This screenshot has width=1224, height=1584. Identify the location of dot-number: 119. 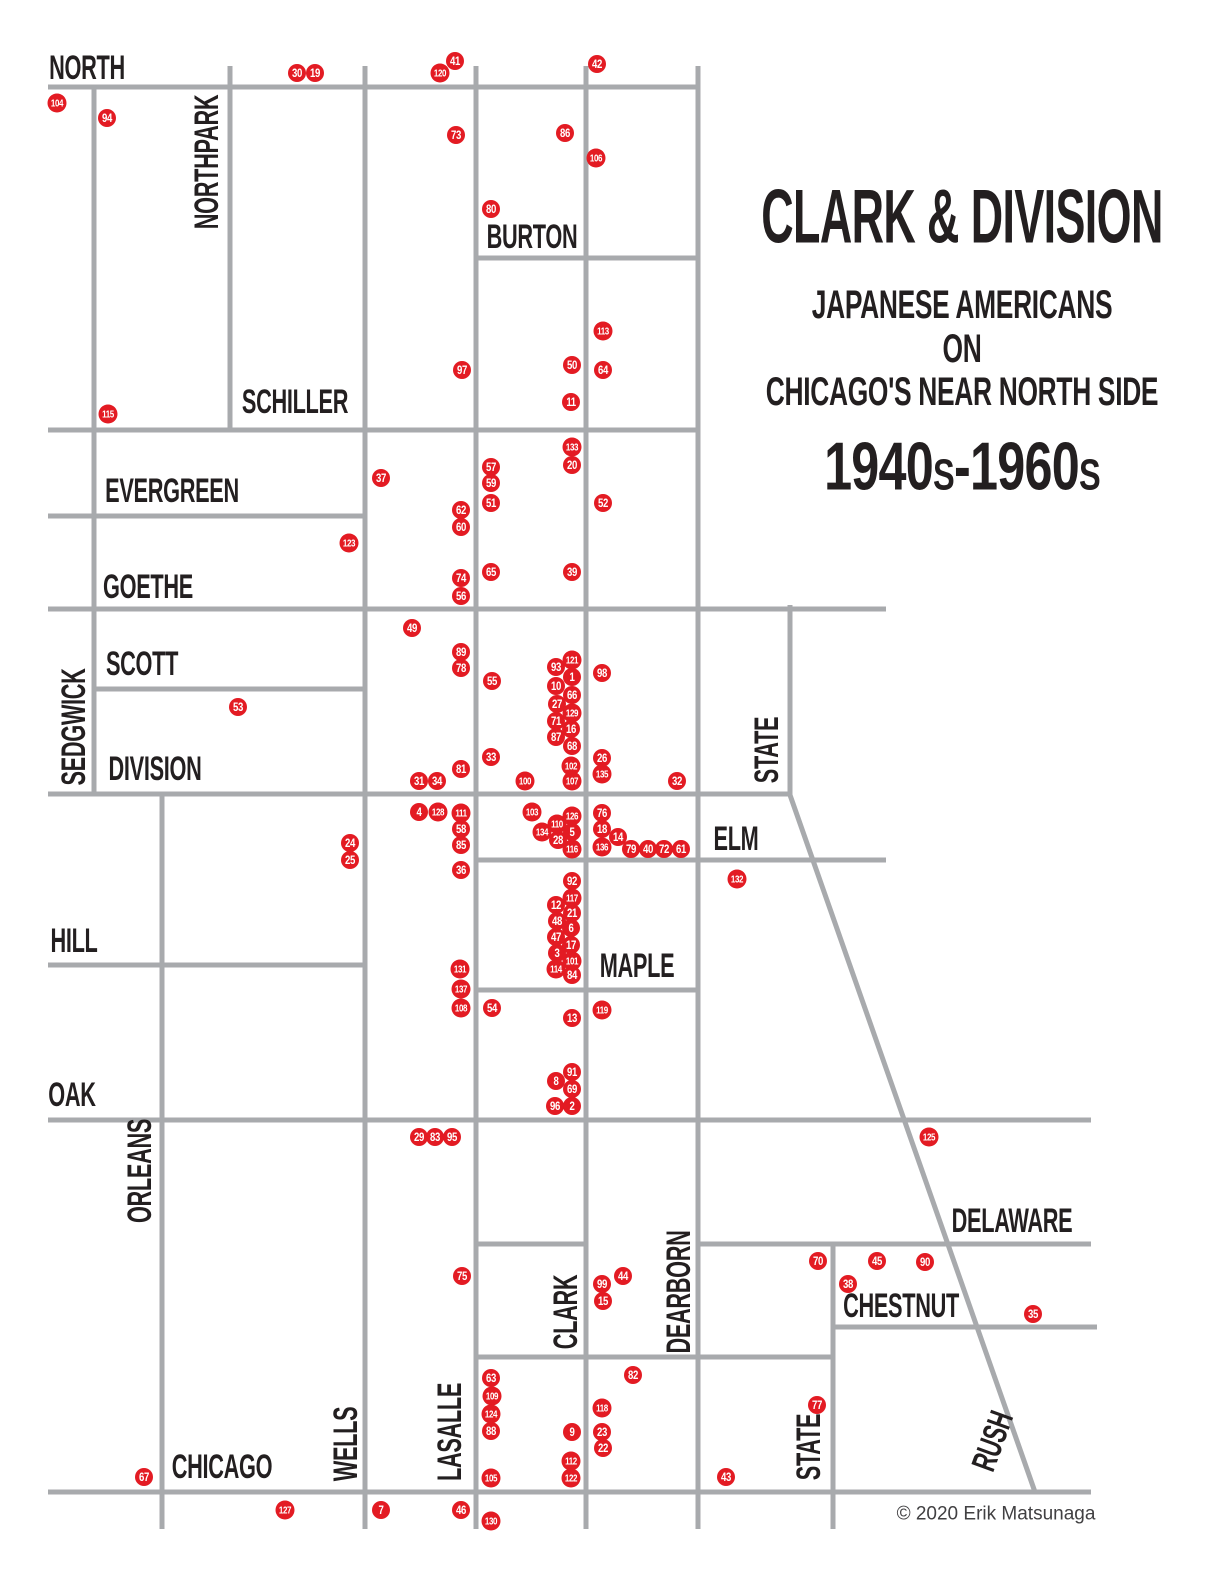
(602, 1010).